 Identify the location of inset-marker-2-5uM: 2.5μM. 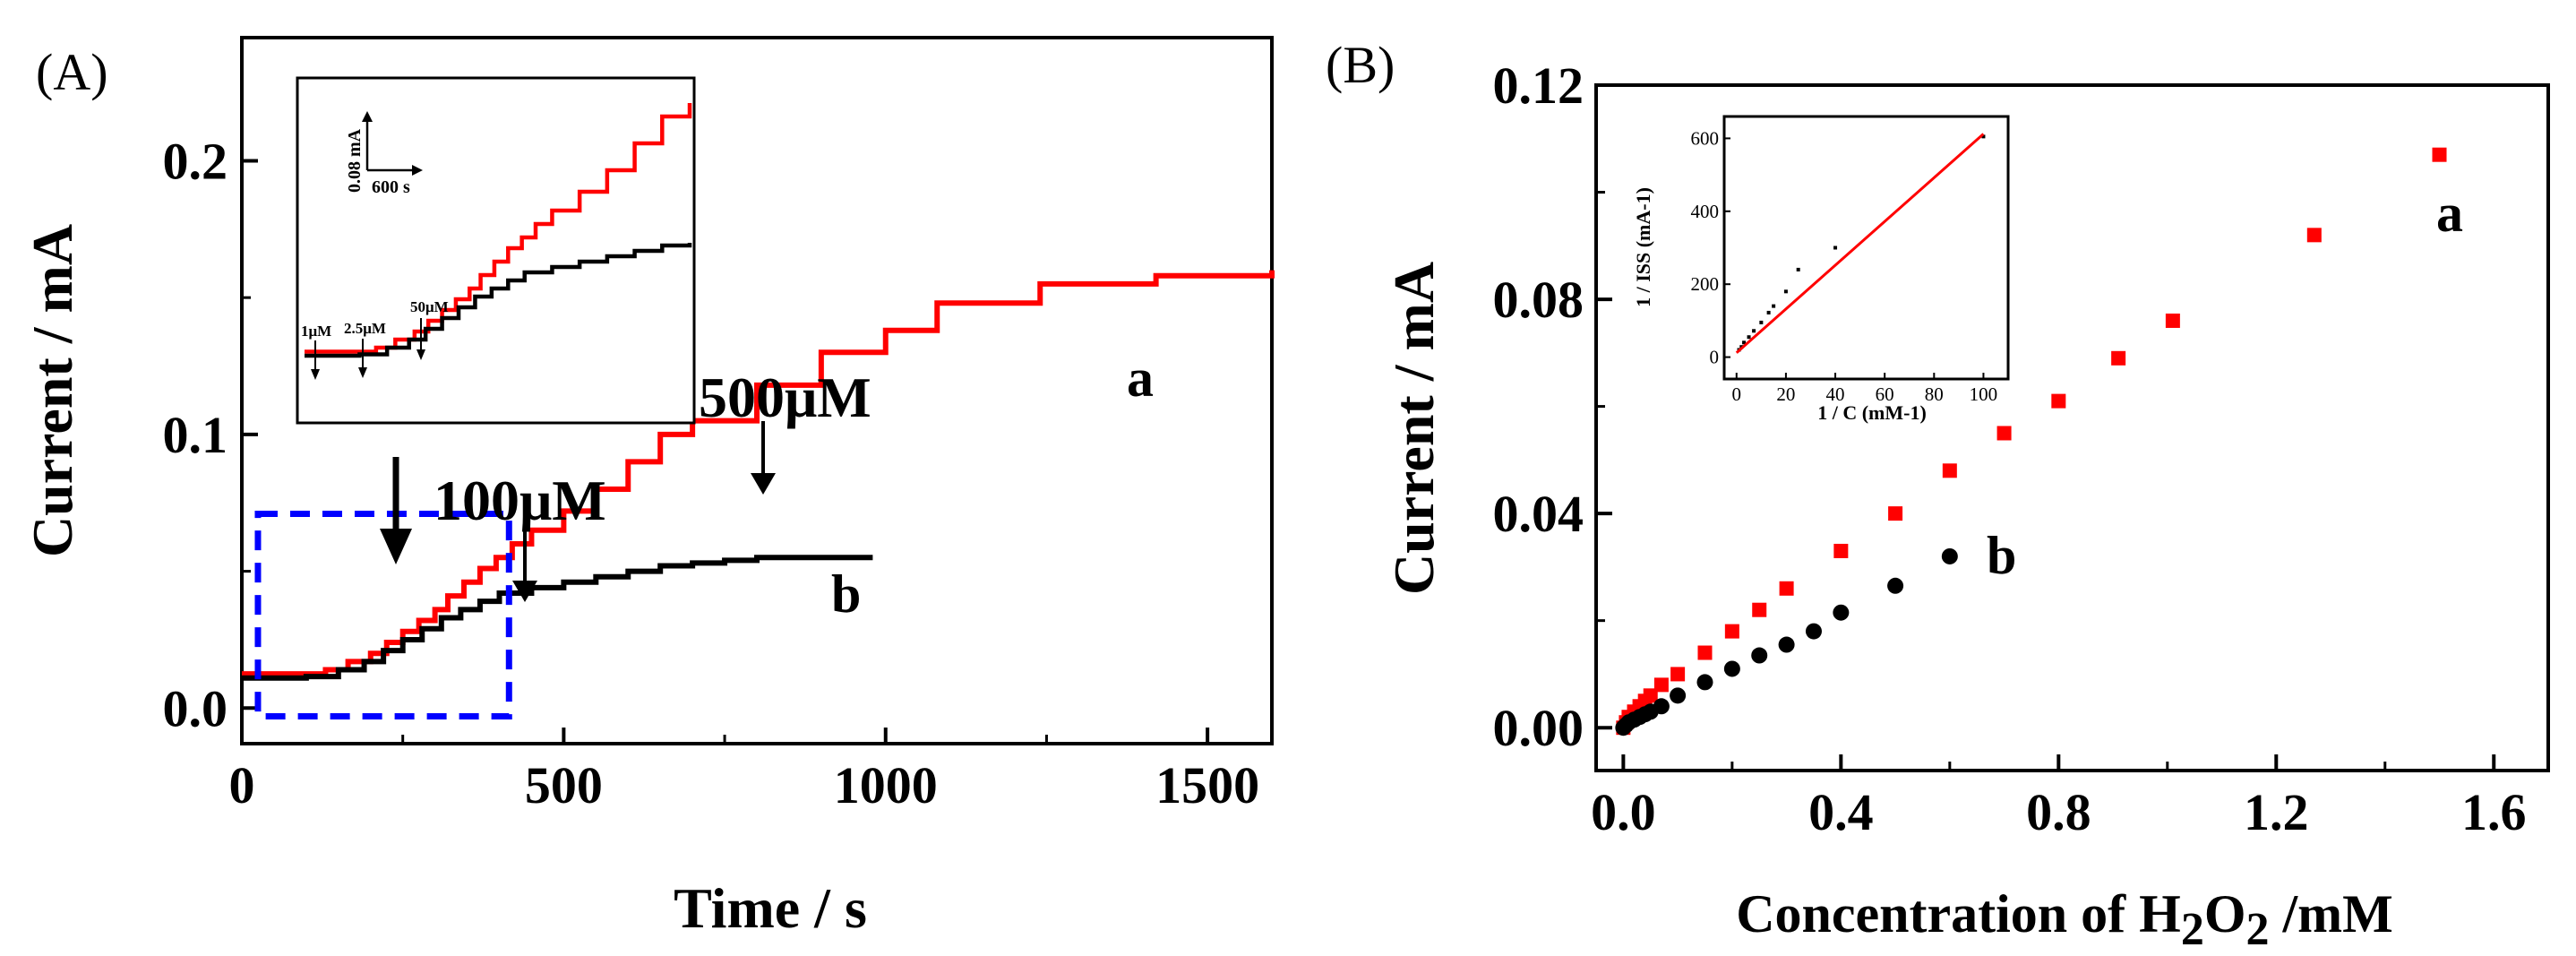
(365, 329).